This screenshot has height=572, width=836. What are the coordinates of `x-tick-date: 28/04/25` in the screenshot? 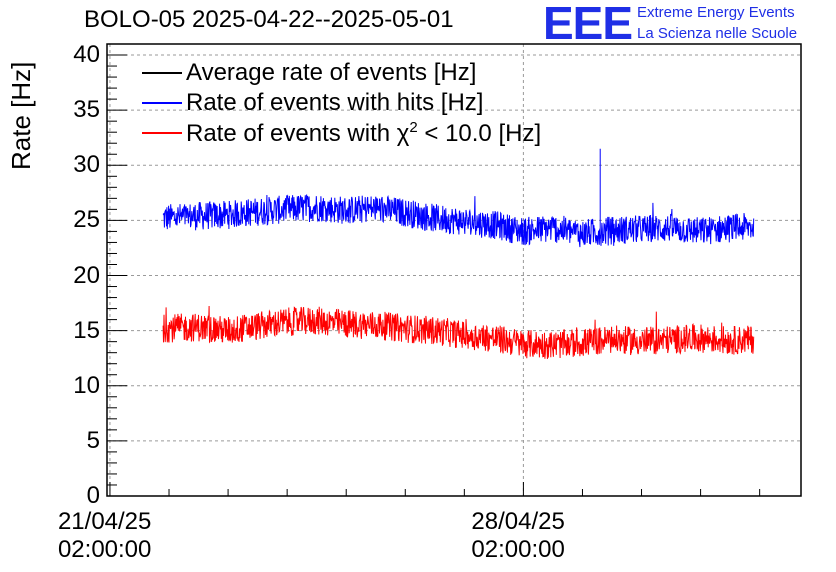 It's located at (518, 521).